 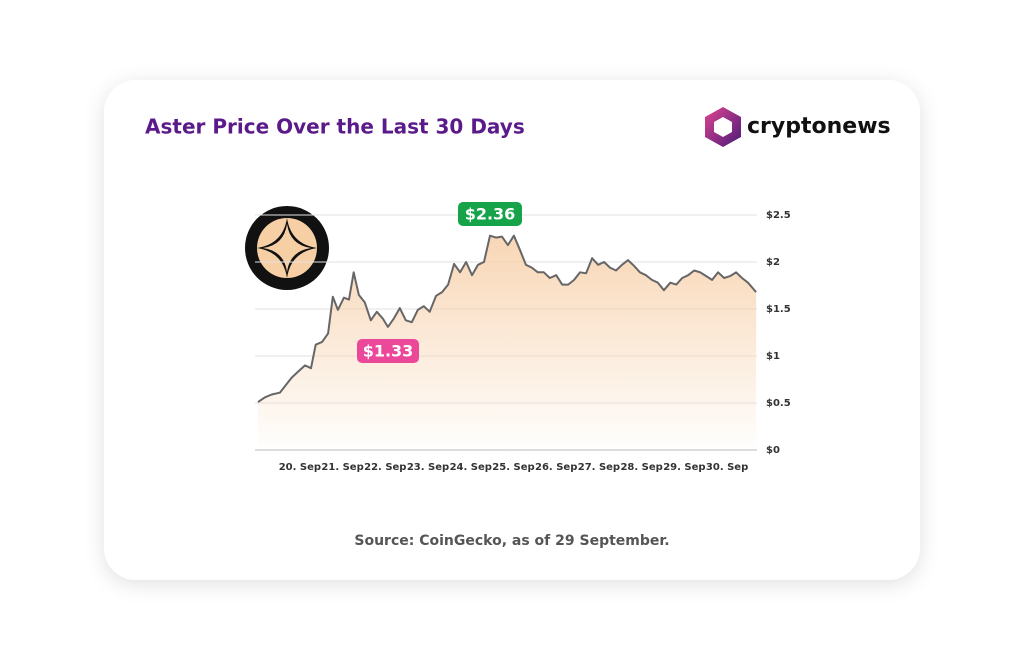 I want to click on x-tick-label: 21. Sep, so click(x=342, y=467).